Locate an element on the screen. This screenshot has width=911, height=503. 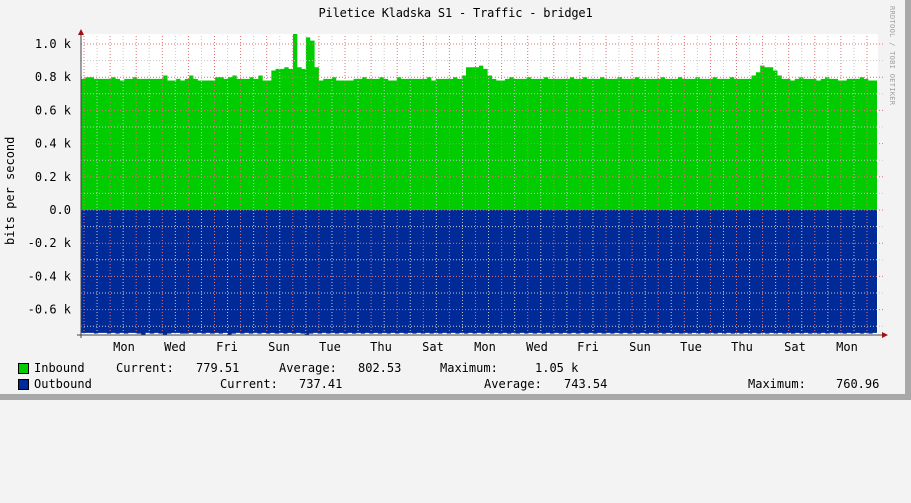
y-tick-label: -0.4 k is located at coordinates (50, 276).